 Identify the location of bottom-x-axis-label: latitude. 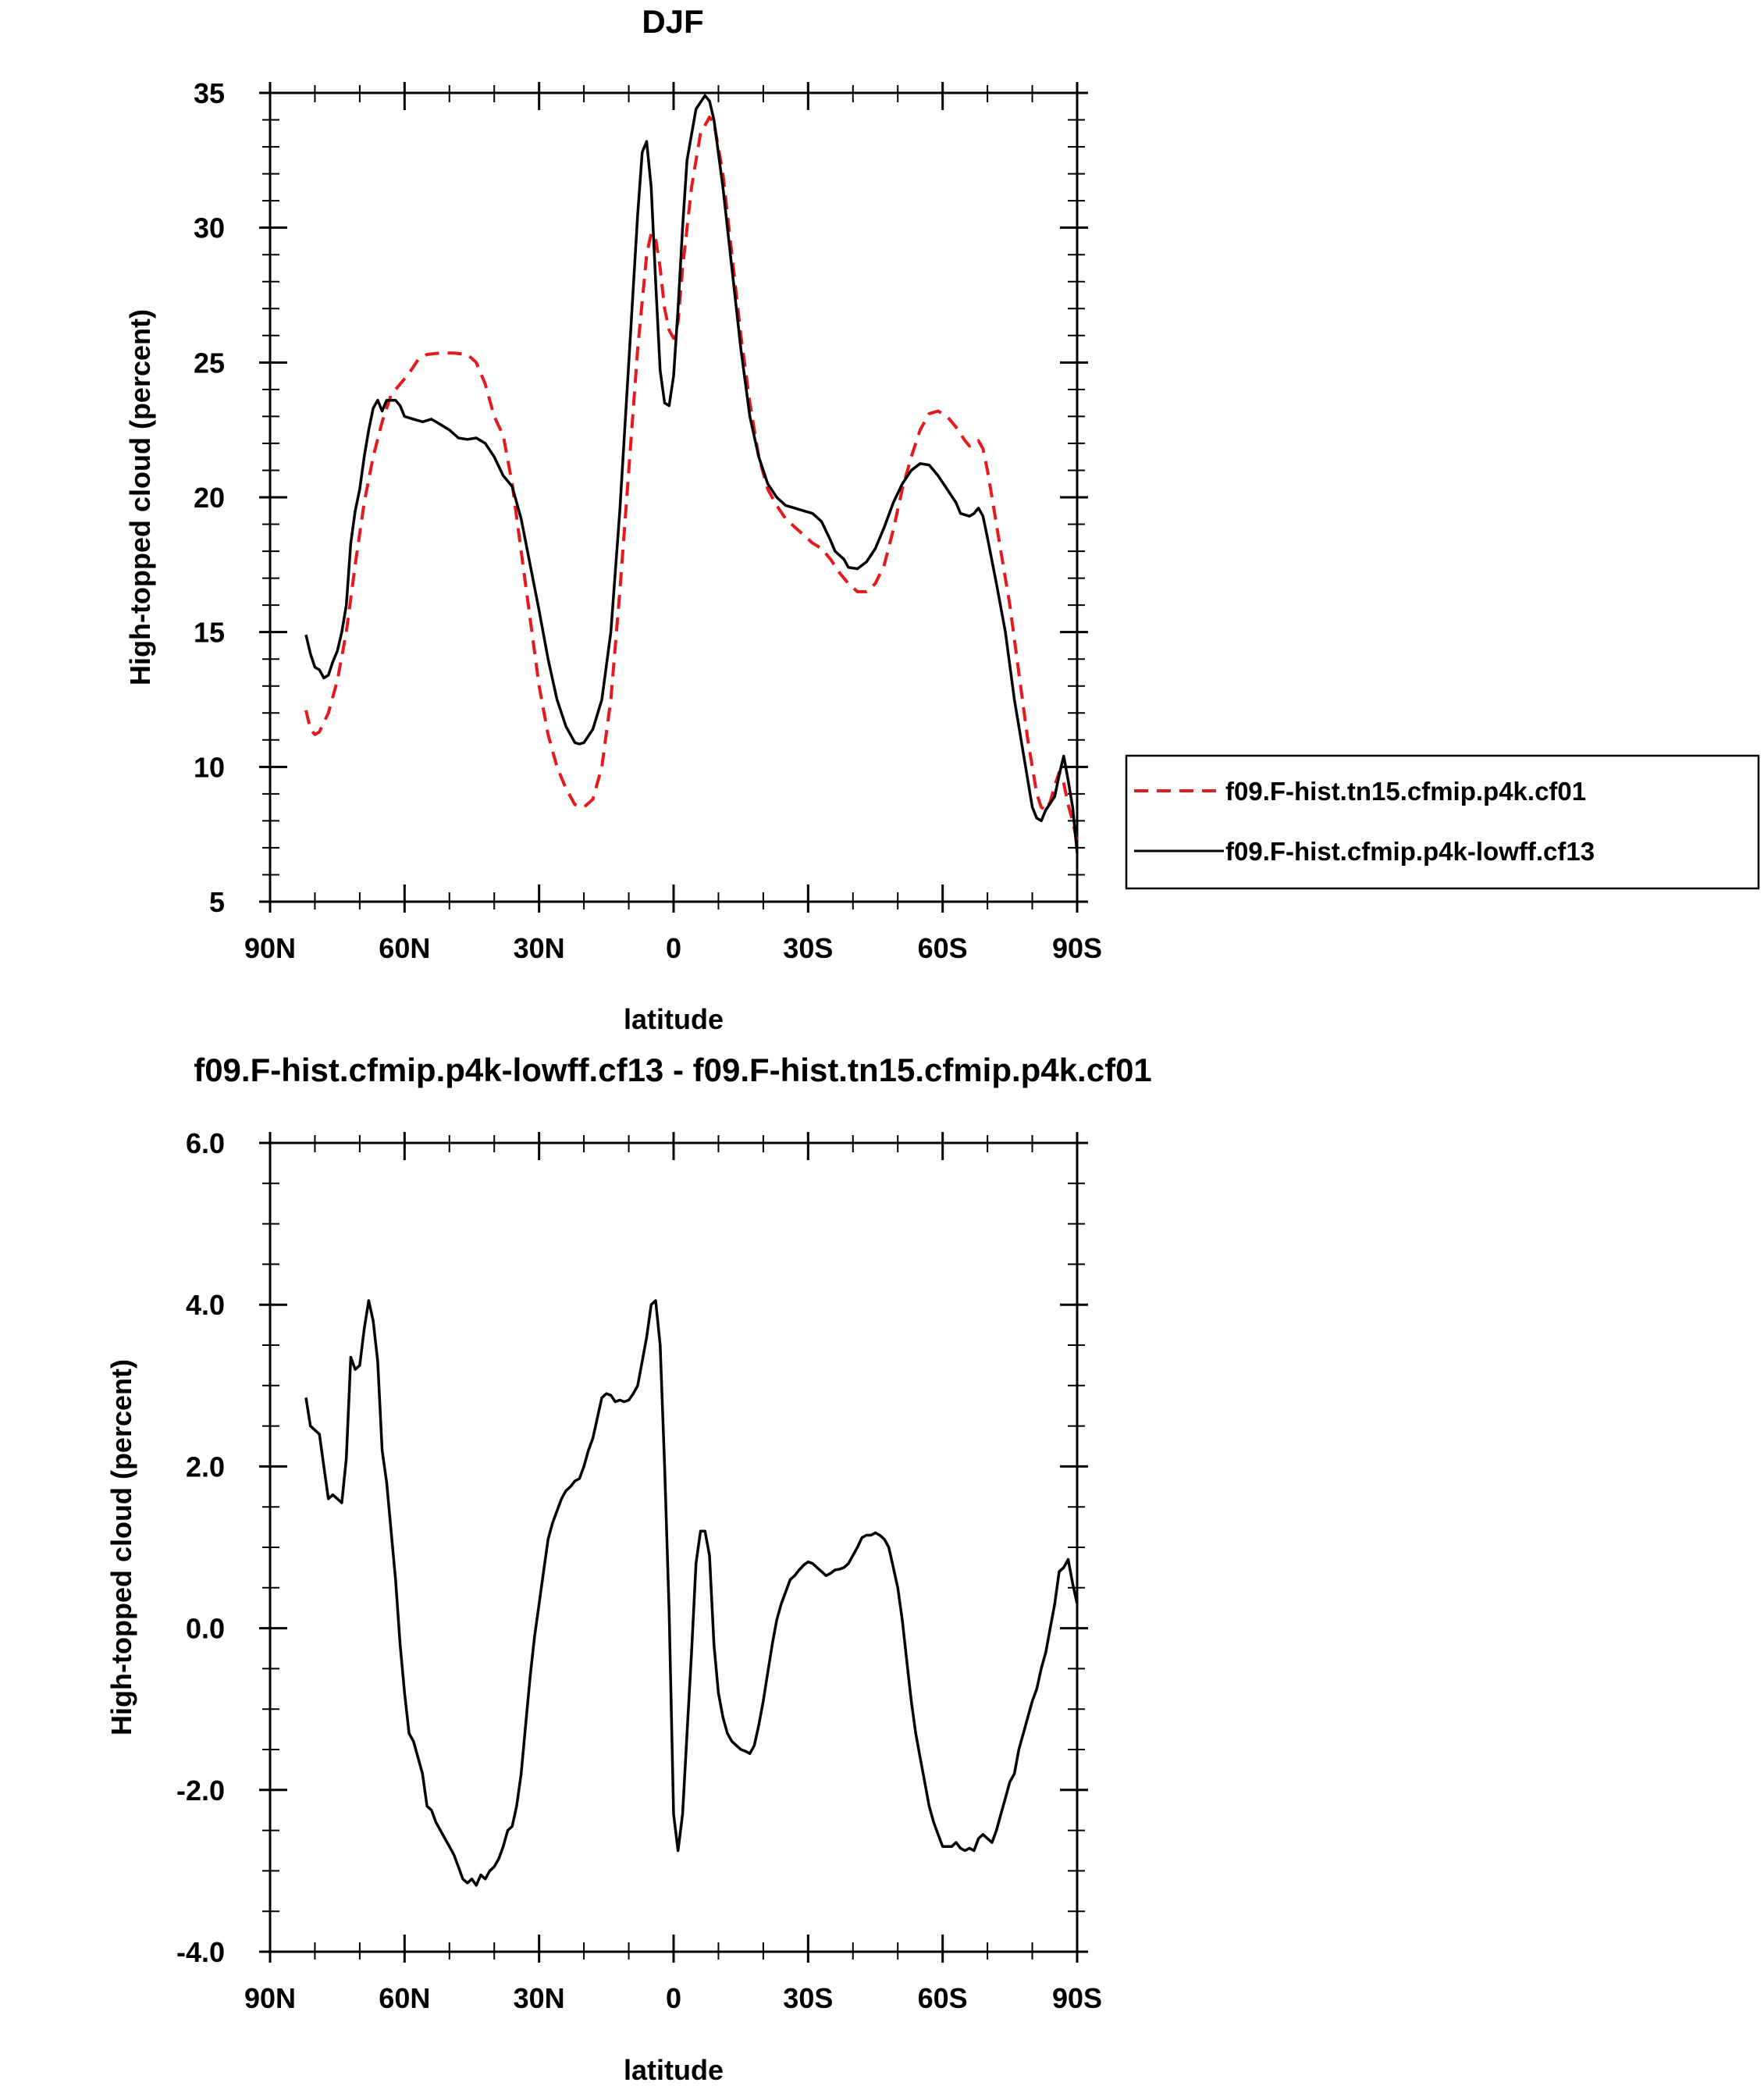
(674, 2070).